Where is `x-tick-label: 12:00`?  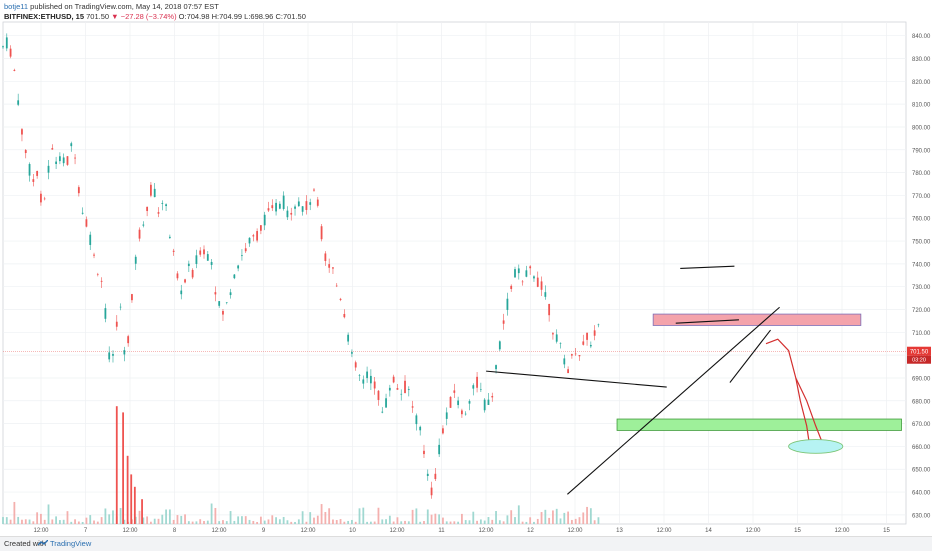 x-tick-label: 12:00 is located at coordinates (664, 531).